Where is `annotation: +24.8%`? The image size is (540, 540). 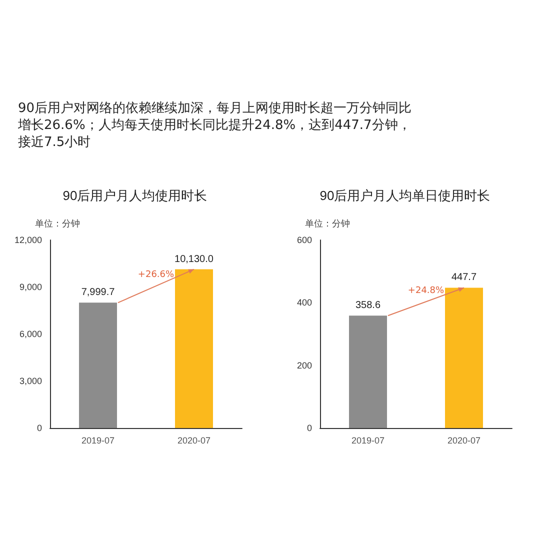 annotation: +24.8% is located at coordinates (426, 291).